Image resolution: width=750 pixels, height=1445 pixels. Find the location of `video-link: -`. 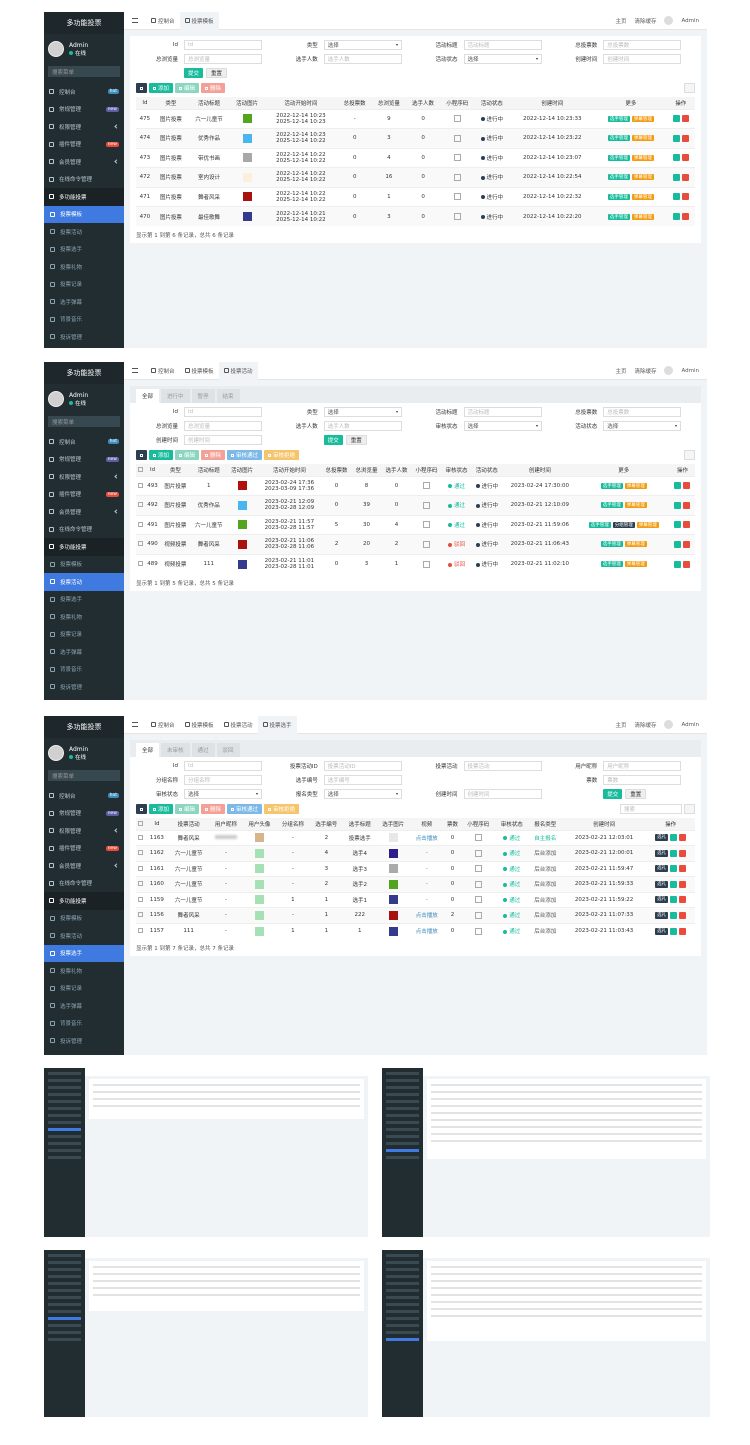

video-link: - is located at coordinates (426, 884).